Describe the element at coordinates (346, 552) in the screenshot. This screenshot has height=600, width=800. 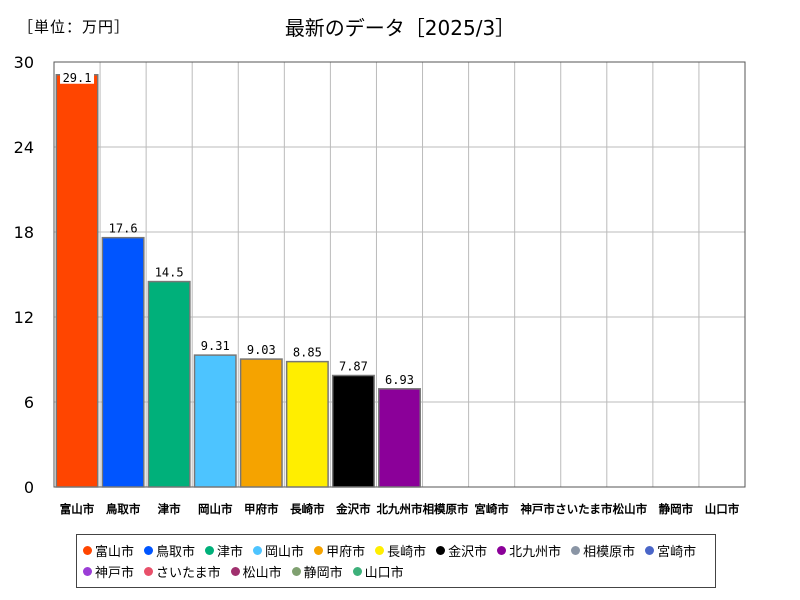
I see `legend-label: 甲府市` at that location.